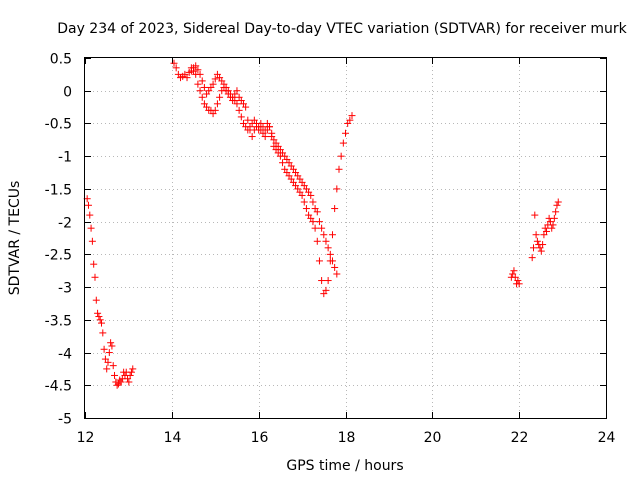 The width and height of the screenshot is (640, 480). Describe the element at coordinates (58, 322) in the screenshot. I see `y-tick-label: -3.5` at that location.